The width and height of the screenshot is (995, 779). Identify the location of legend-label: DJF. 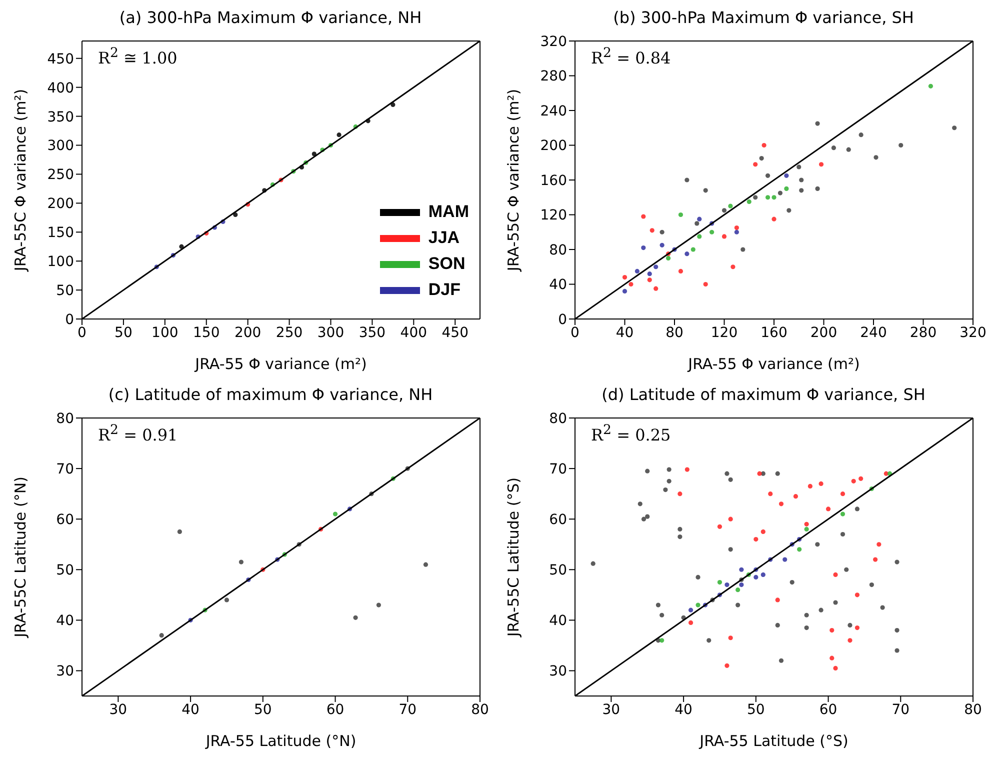
(444, 290).